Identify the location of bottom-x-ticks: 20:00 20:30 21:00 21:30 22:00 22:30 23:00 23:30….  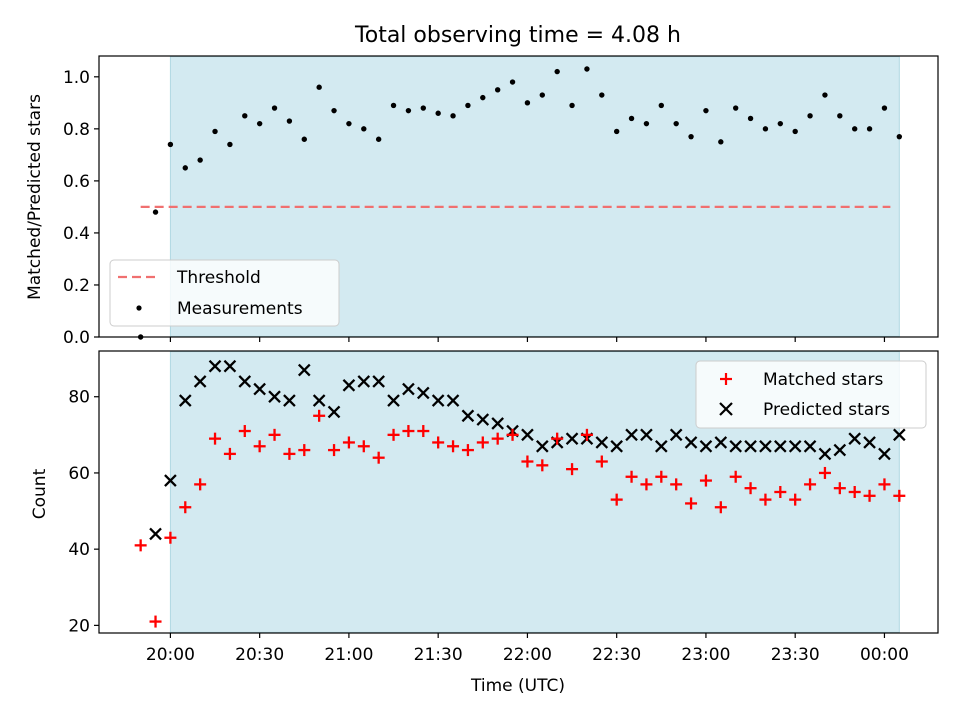
(527, 649).